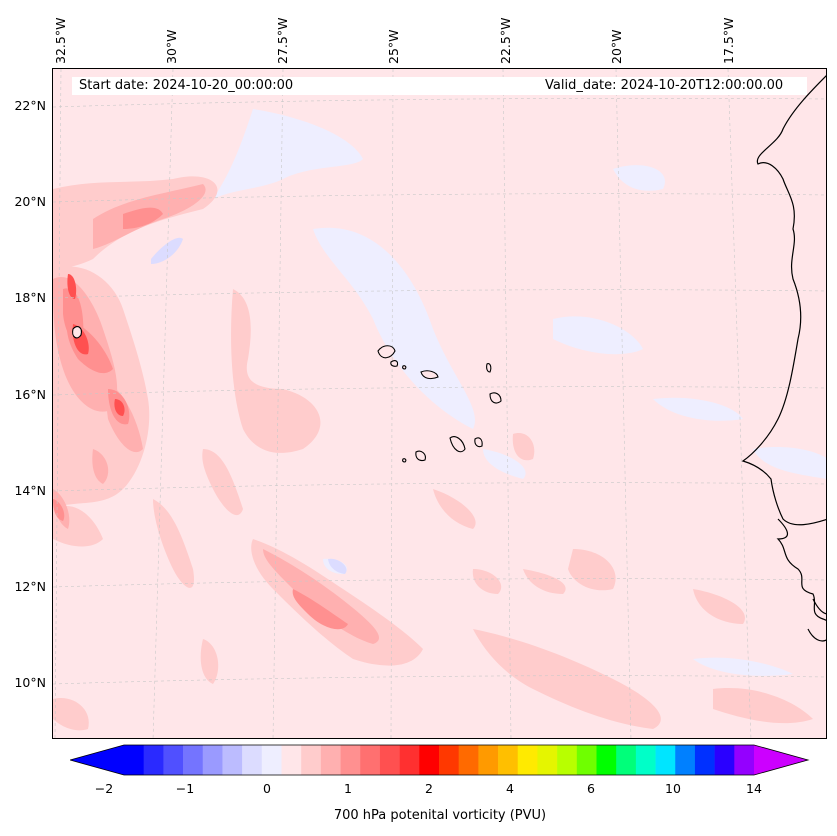 The image size is (837, 836). What do you see at coordinates (30, 682) in the screenshot?
I see `lat-label: 10°N` at bounding box center [30, 682].